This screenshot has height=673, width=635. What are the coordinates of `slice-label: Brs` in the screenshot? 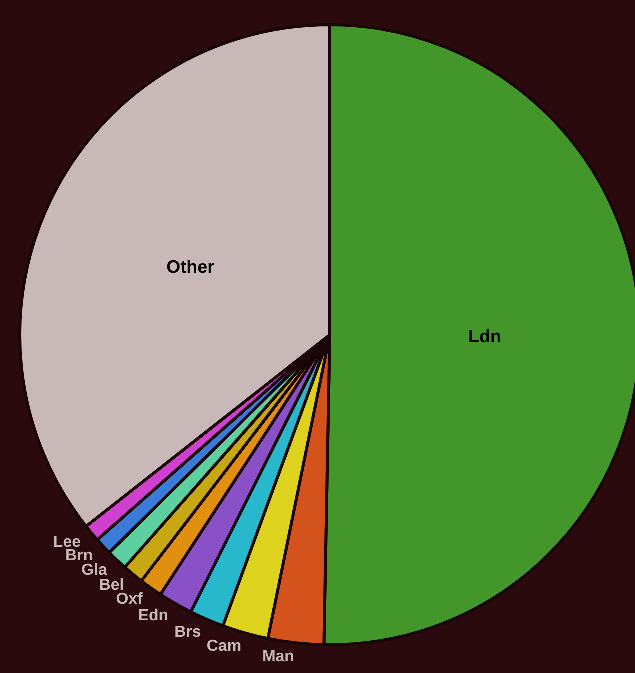 It's located at (188, 632).